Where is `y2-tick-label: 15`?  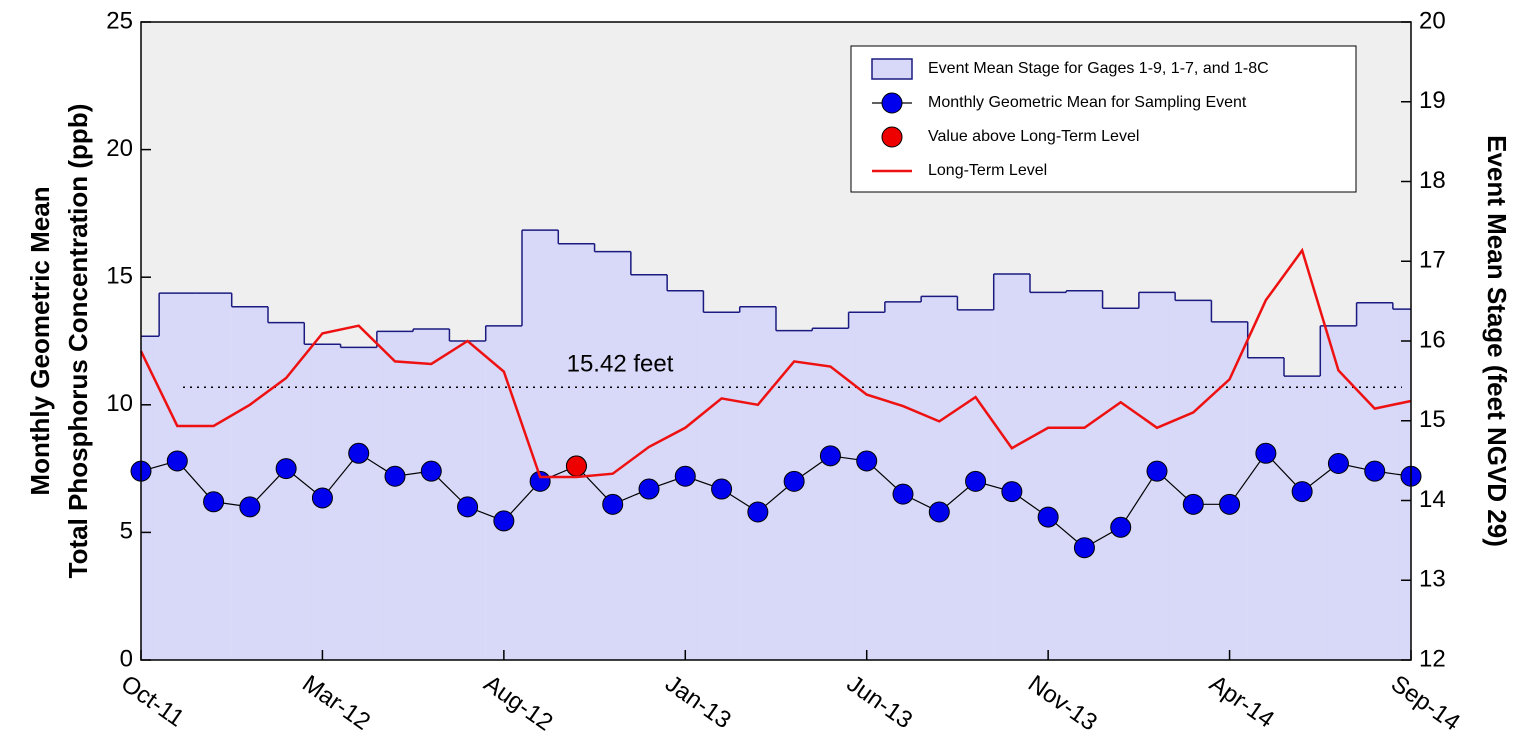 y2-tick-label: 15 is located at coordinates (1432, 419).